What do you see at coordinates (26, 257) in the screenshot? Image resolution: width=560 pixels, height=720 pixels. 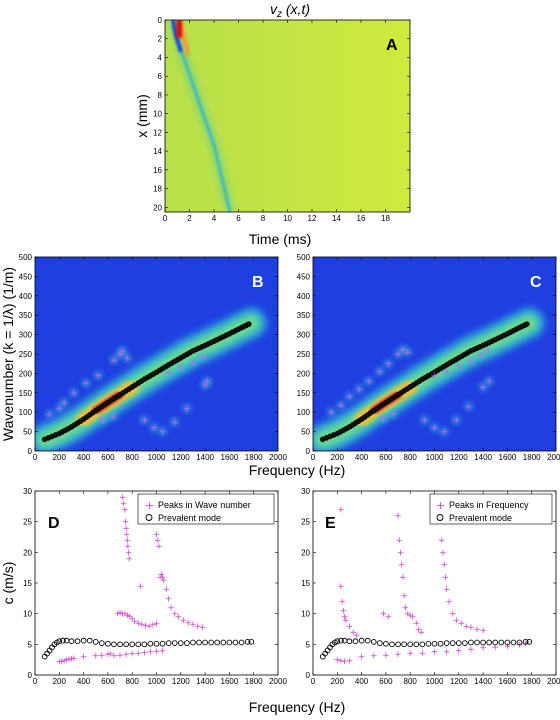 I see `panel-b-ytick-label: 500` at bounding box center [26, 257].